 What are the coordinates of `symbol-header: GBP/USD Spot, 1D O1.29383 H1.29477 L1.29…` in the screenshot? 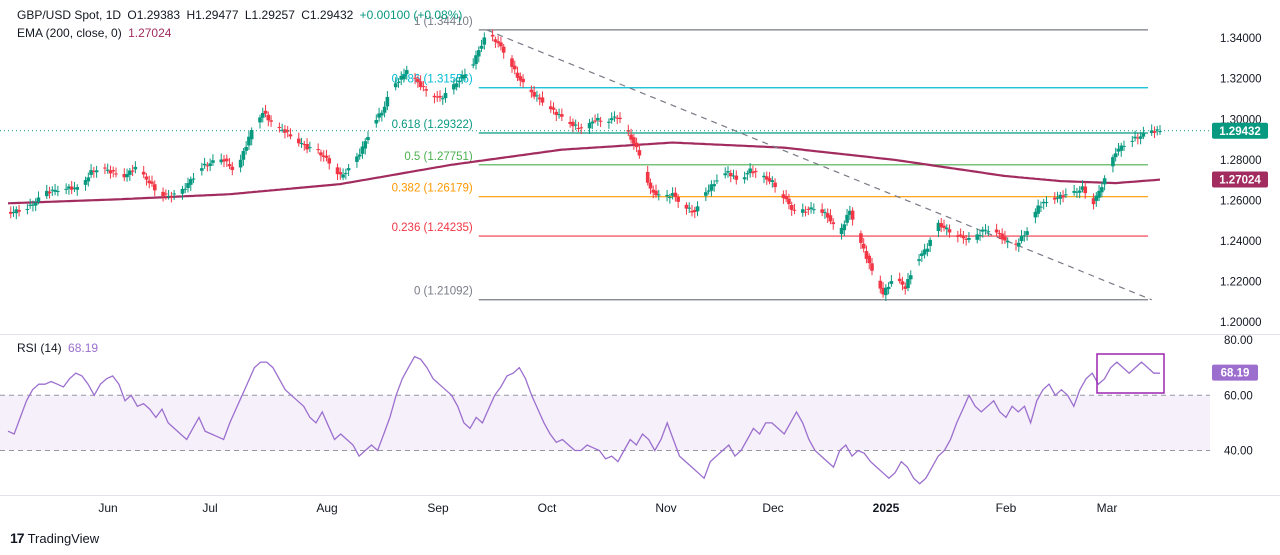 It's located at (241, 15).